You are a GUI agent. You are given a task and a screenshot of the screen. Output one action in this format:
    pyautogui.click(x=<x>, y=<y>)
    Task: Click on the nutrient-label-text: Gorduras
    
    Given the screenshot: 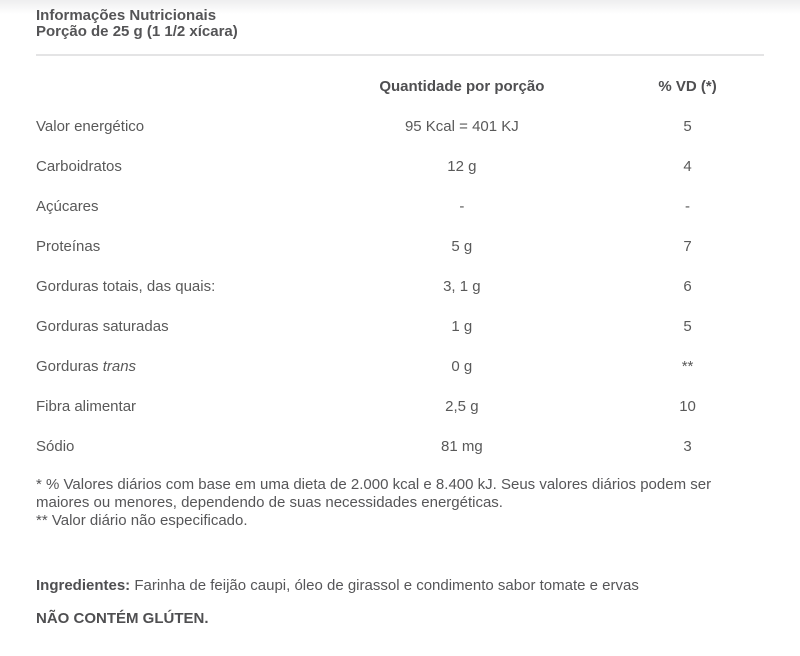 What is the action you would take?
    pyautogui.click(x=69, y=366)
    